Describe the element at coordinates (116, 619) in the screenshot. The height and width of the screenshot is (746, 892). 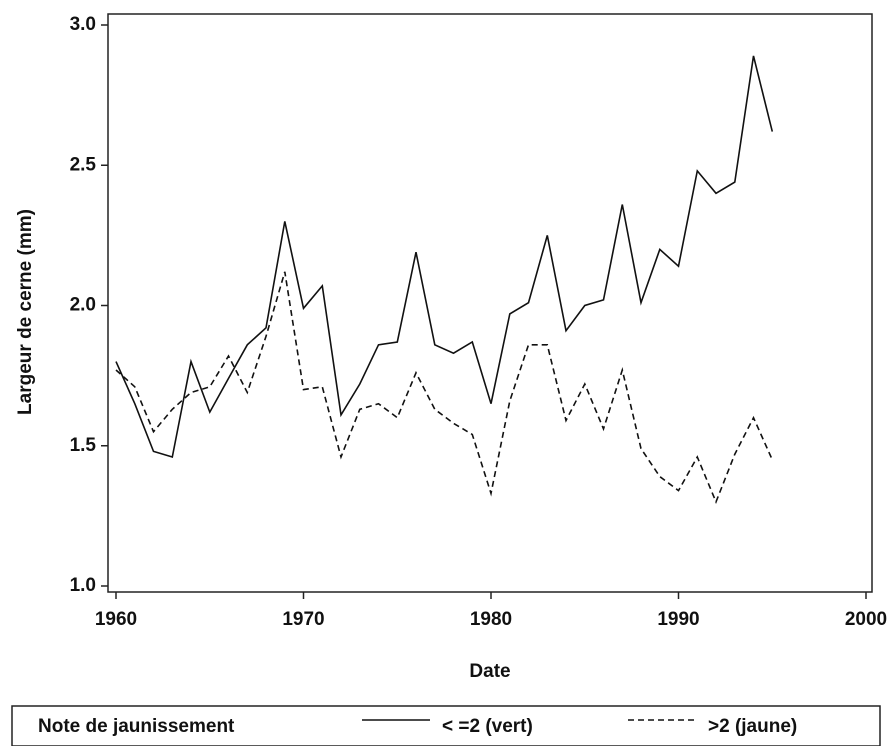
I see `x-tick-label: 1960` at that location.